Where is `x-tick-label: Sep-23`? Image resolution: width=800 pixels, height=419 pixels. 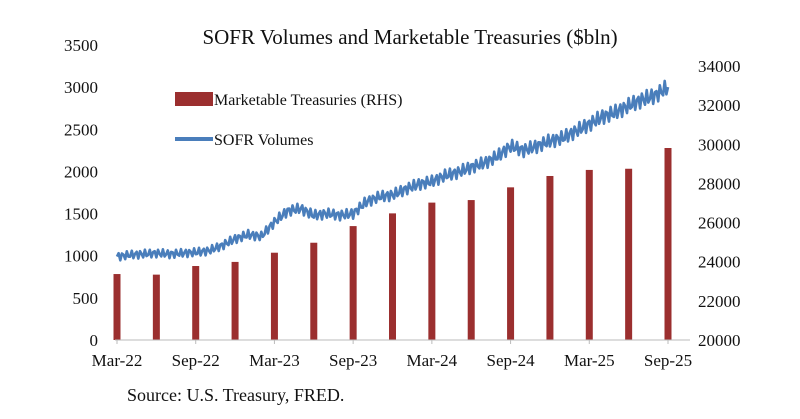
x-tick-label: Sep-23 is located at coordinates (353, 360).